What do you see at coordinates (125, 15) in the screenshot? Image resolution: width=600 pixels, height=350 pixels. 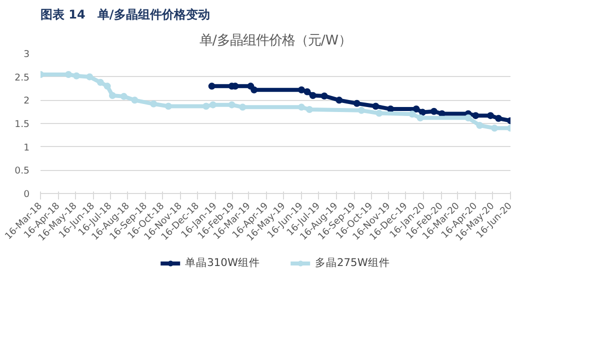 I see `chart-title: 图表 14 单/多晶组件价格变动` at bounding box center [125, 15].